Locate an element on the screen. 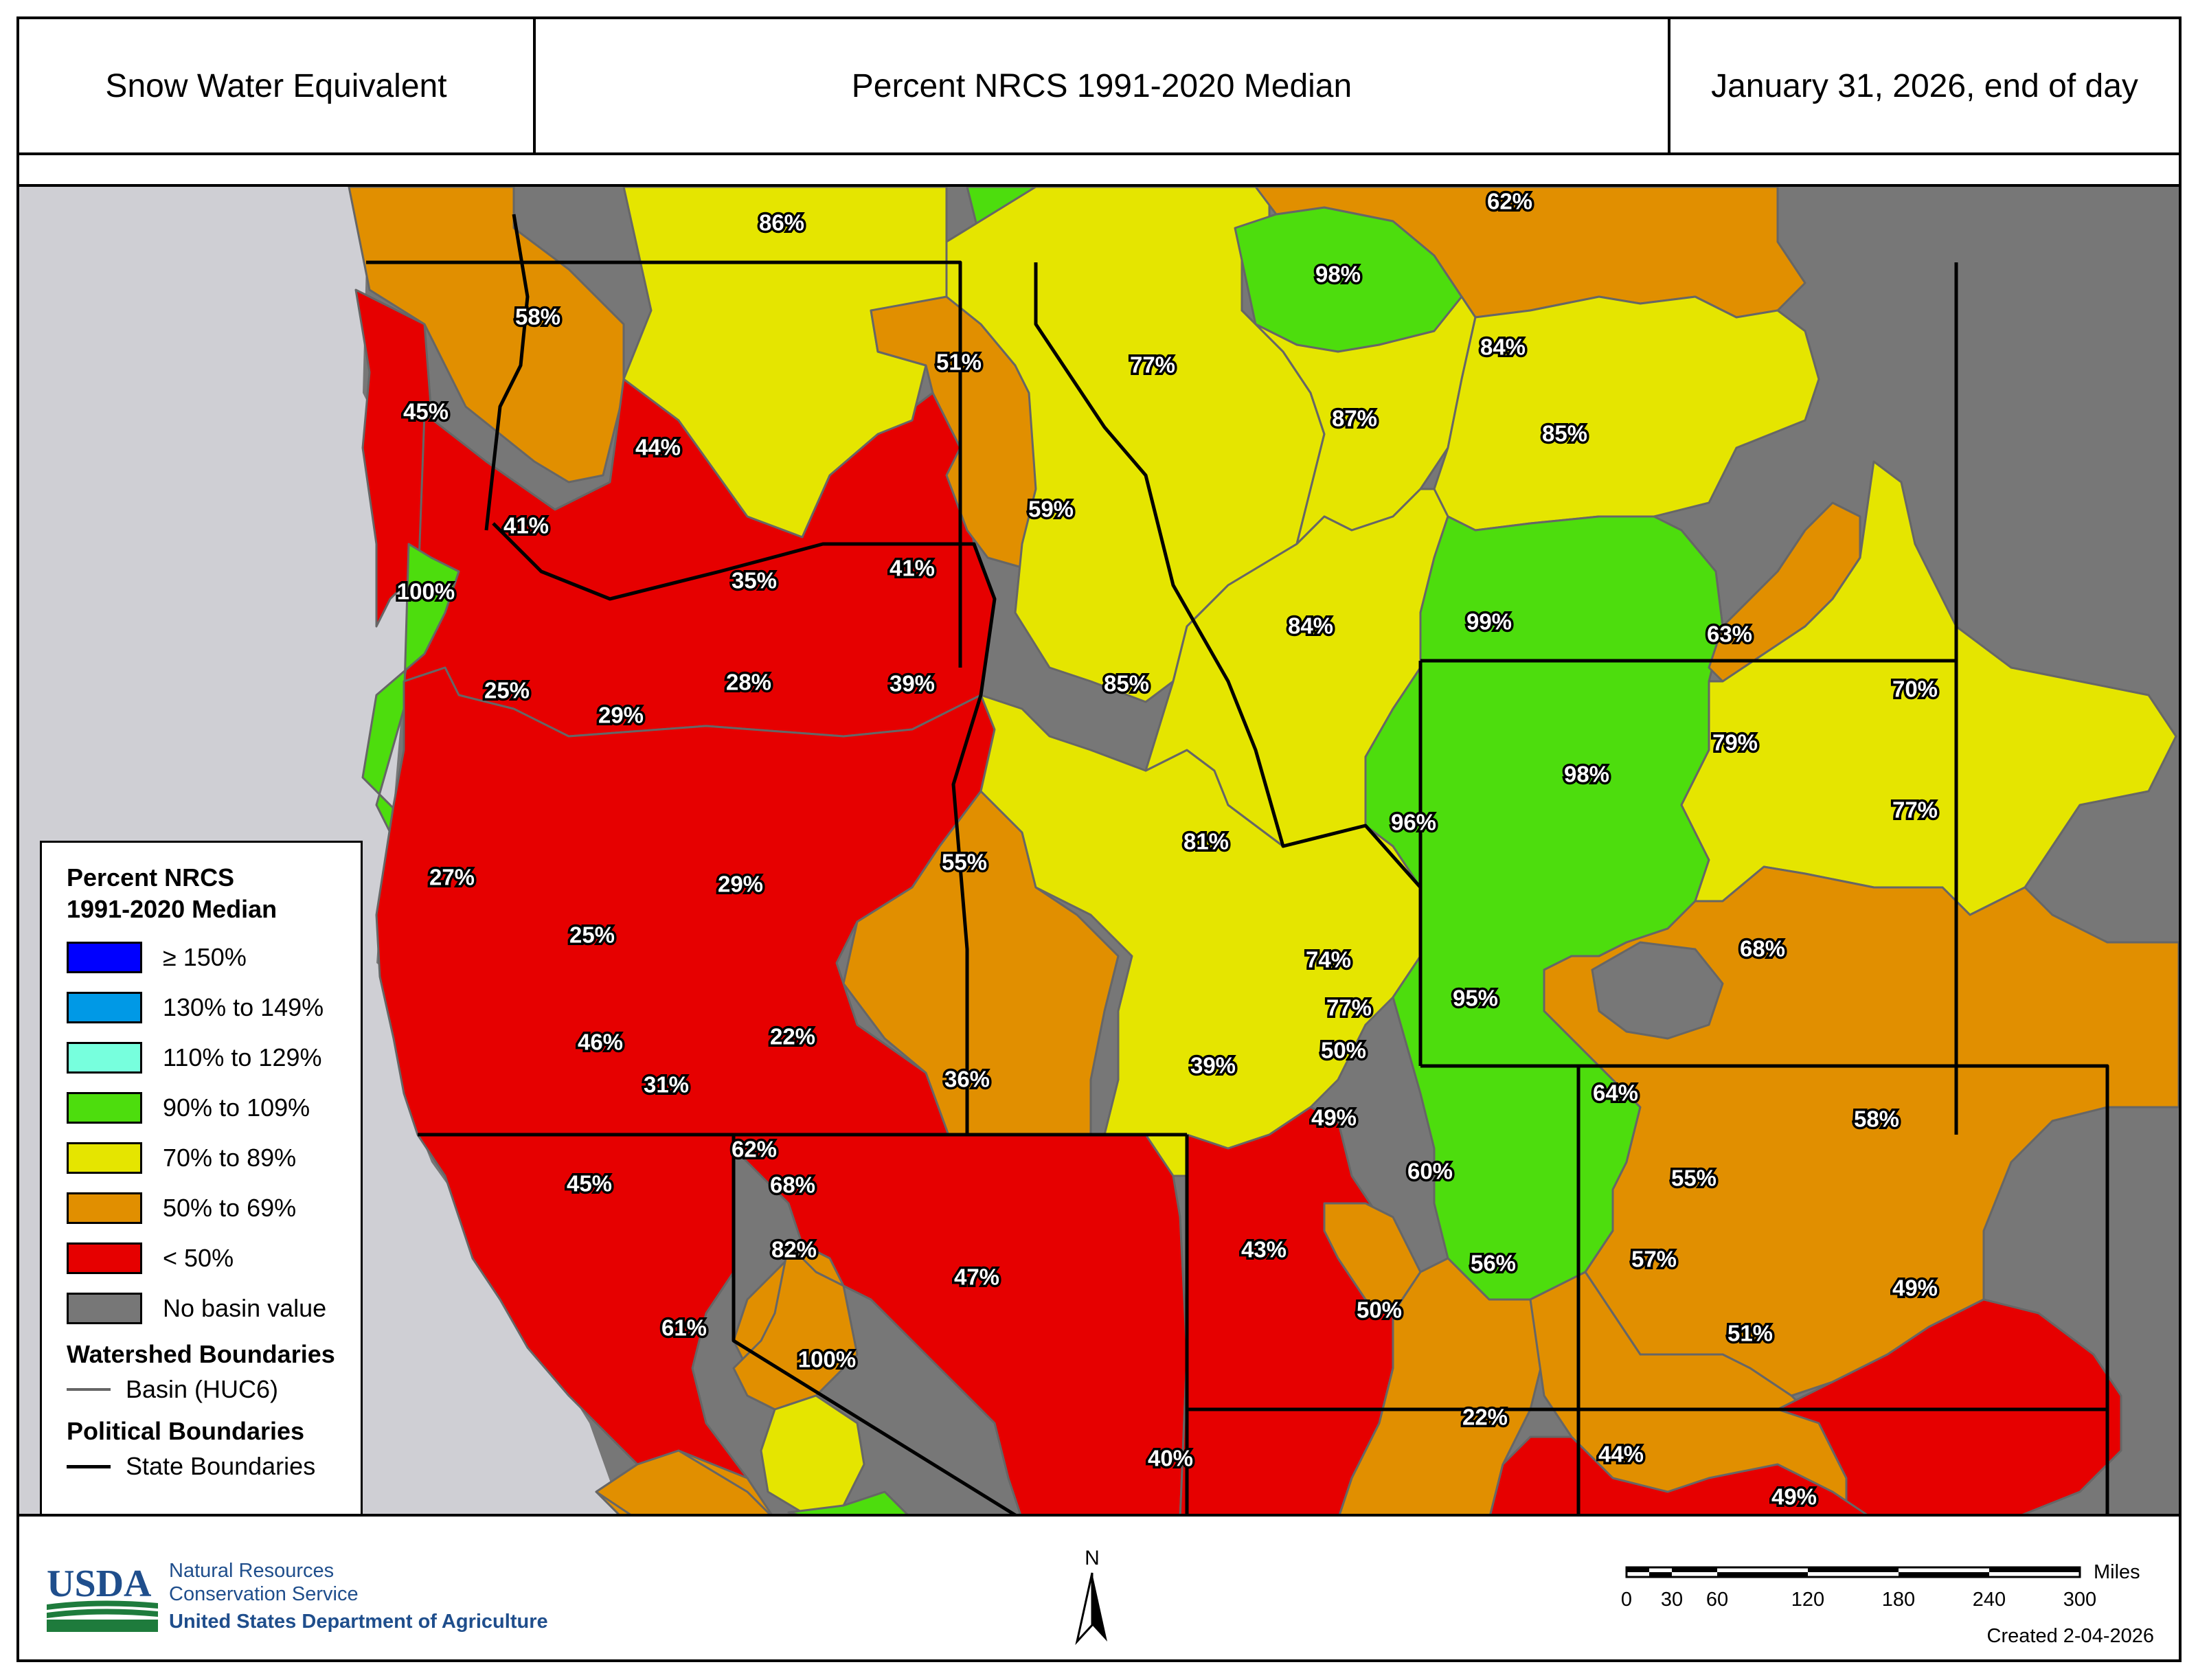  basin-percent-label: 86% is located at coordinates (781, 223).